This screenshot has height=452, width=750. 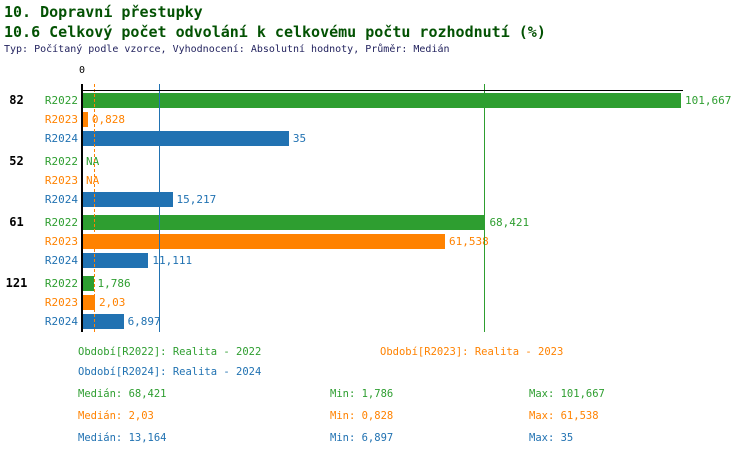 What do you see at coordinates (108, 119) in the screenshot?
I see `bar-value-label: 0,828` at bounding box center [108, 119].